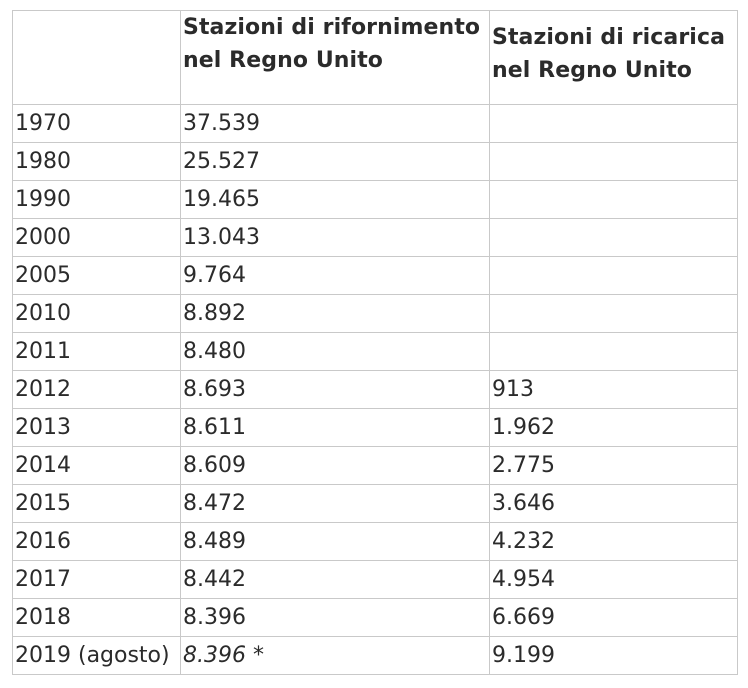 This screenshot has width=748, height=688. What do you see at coordinates (613, 503) in the screenshot?
I see `charging-stations-cell: 3.646` at bounding box center [613, 503].